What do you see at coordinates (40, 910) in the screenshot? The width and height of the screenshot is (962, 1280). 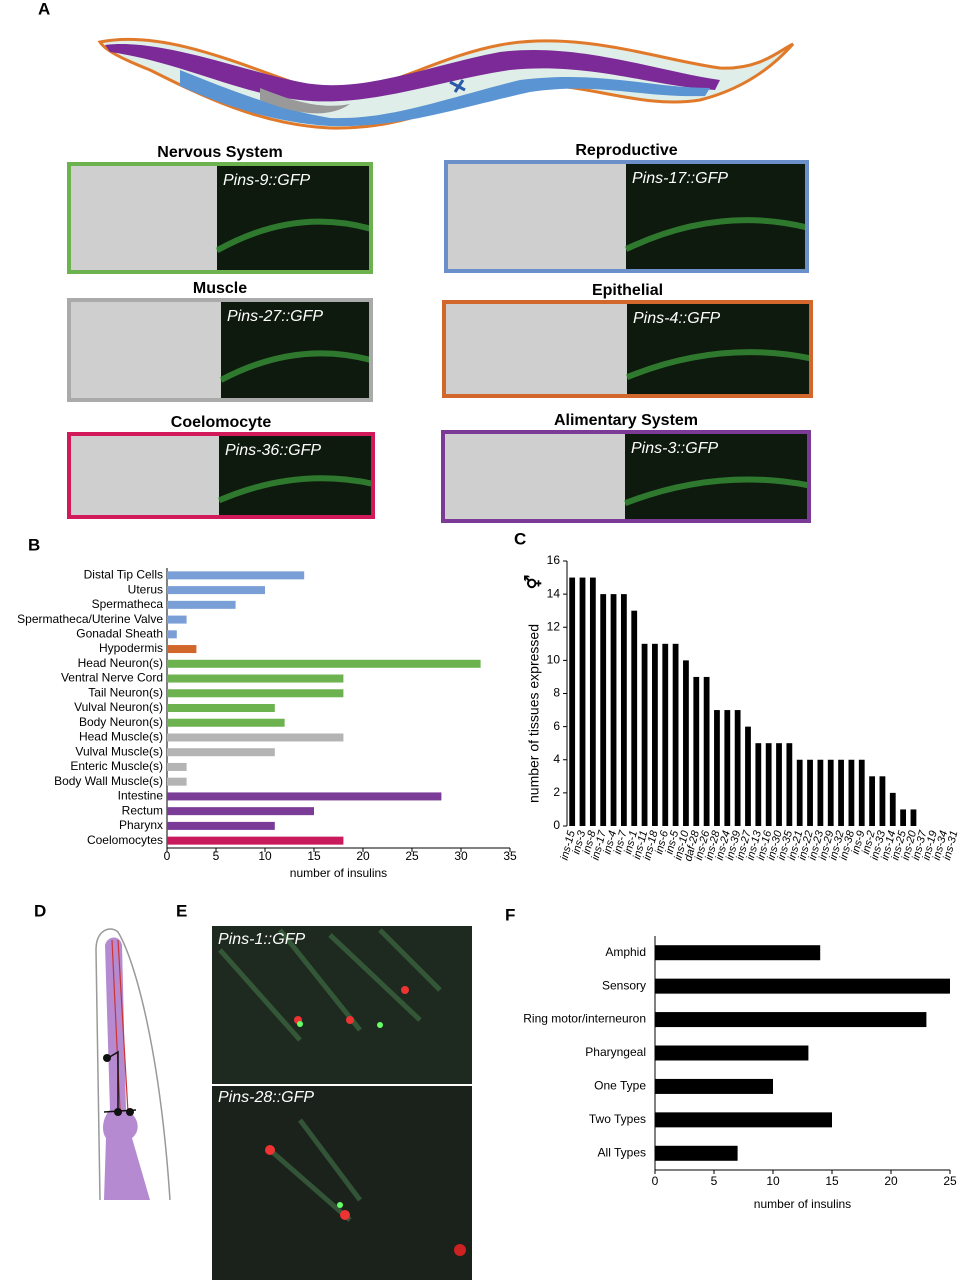 I see `panel-label: D` at bounding box center [40, 910].